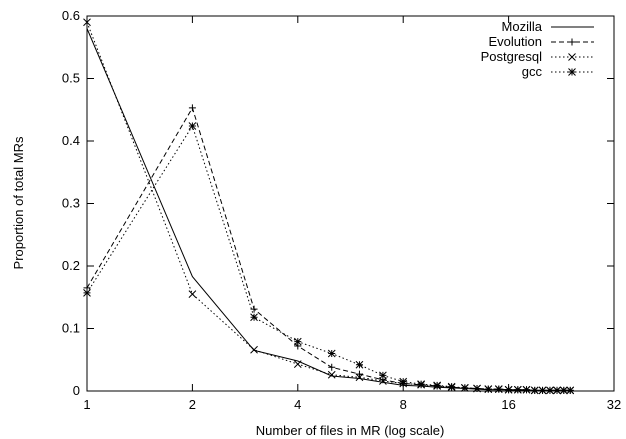 The height and width of the screenshot is (439, 626). What do you see at coordinates (71, 140) in the screenshot?
I see `y-tick-label: 0.4` at bounding box center [71, 140].